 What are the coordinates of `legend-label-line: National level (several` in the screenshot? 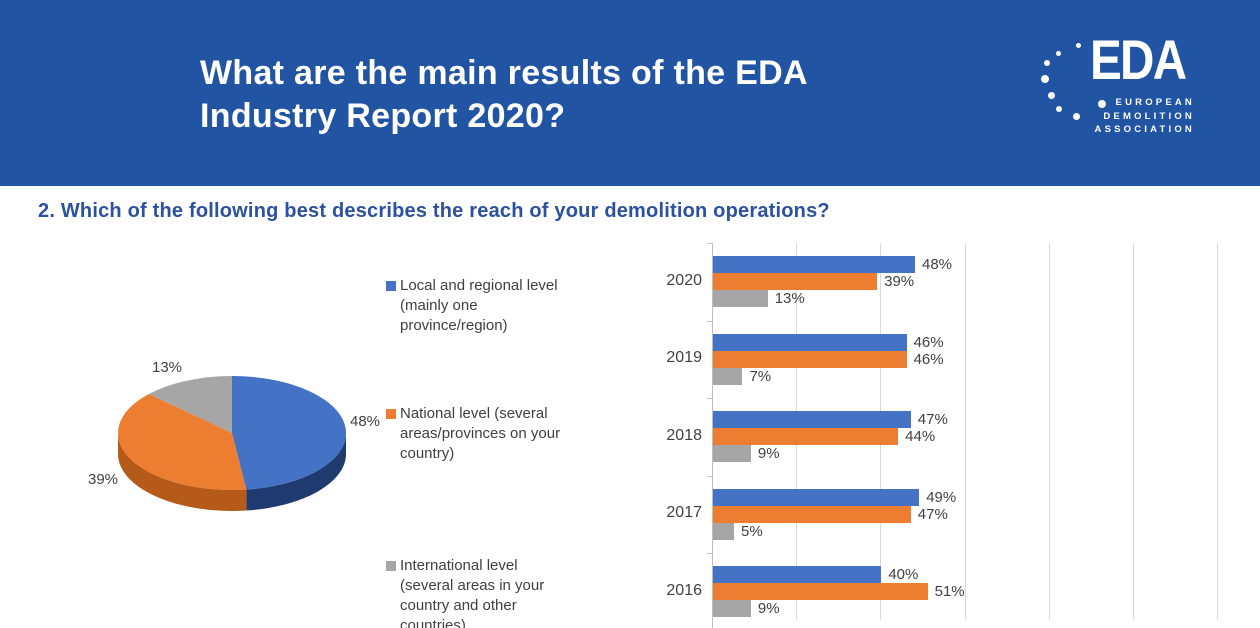 It's located at (474, 413).